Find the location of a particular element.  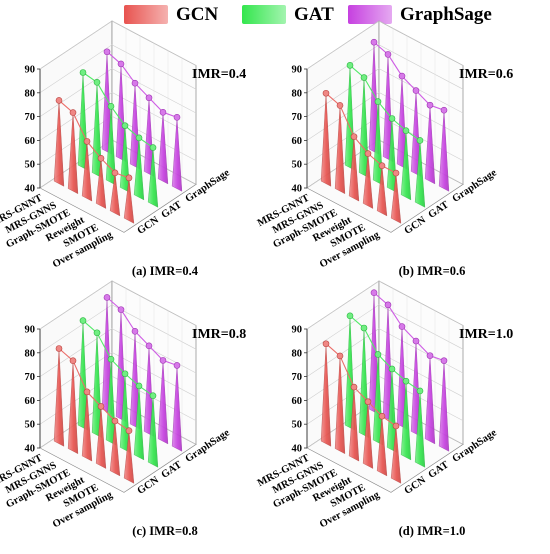

bar-gat-smote is located at coordinates (139, 169).